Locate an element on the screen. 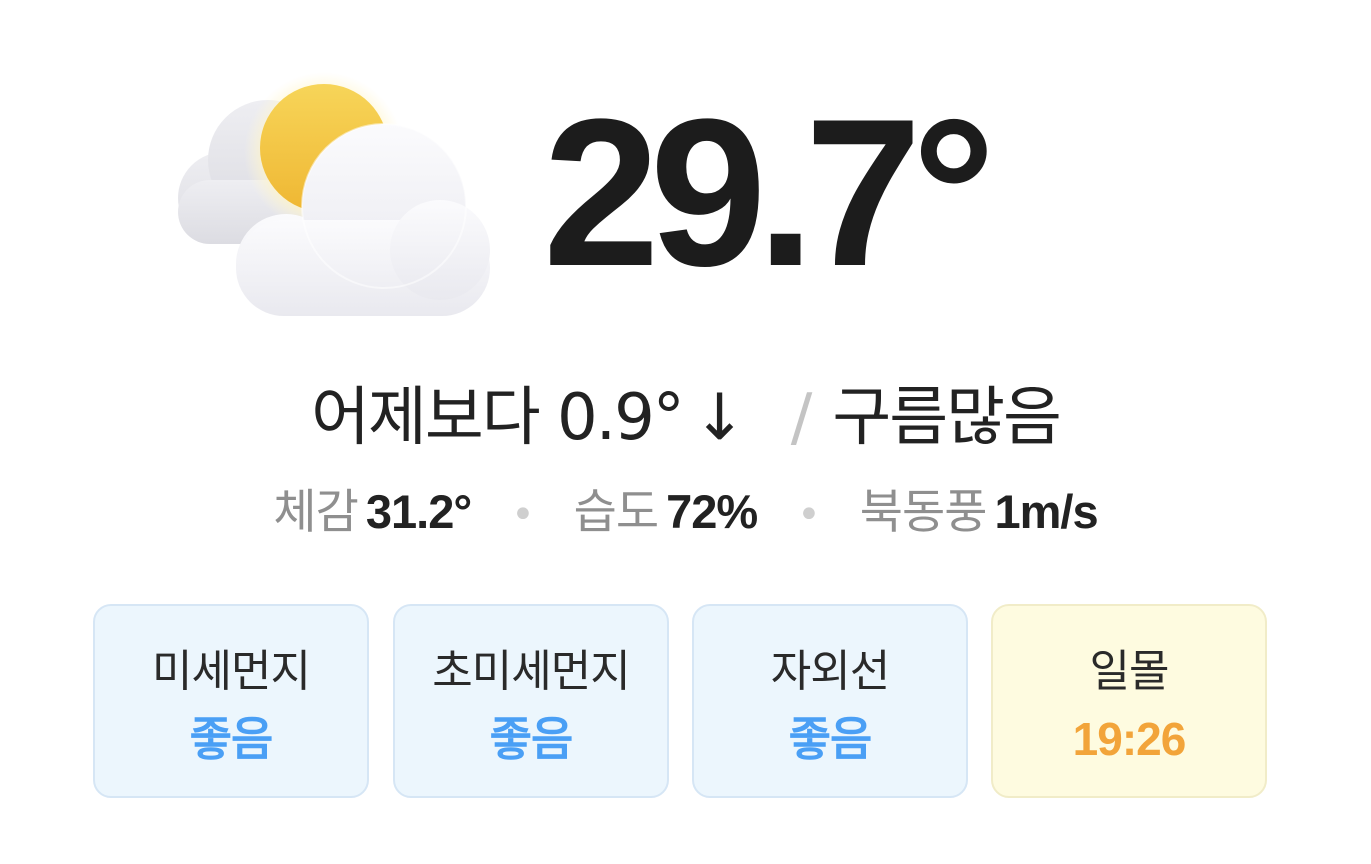  card-sunset: 일몰 19:26 is located at coordinates (1129, 701).